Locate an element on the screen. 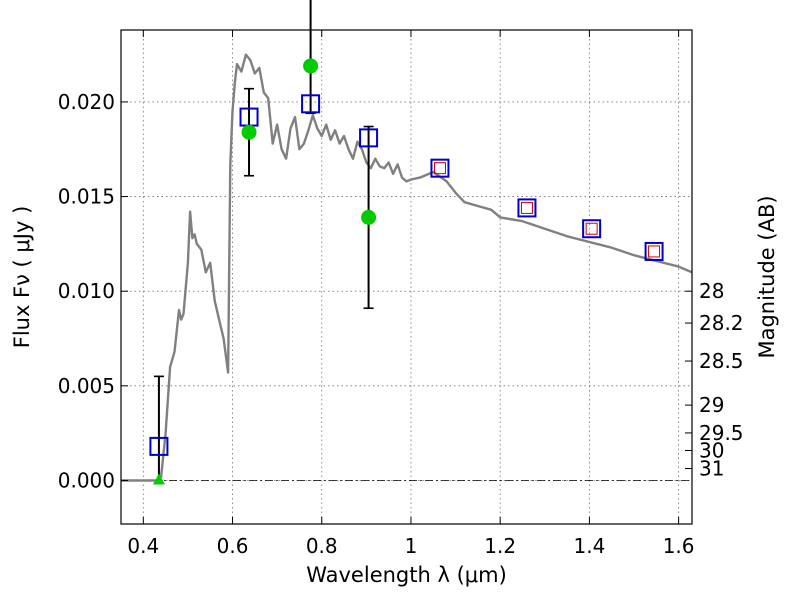 The height and width of the screenshot is (600, 800). magnitude-tick-label: 31 is located at coordinates (711, 469).